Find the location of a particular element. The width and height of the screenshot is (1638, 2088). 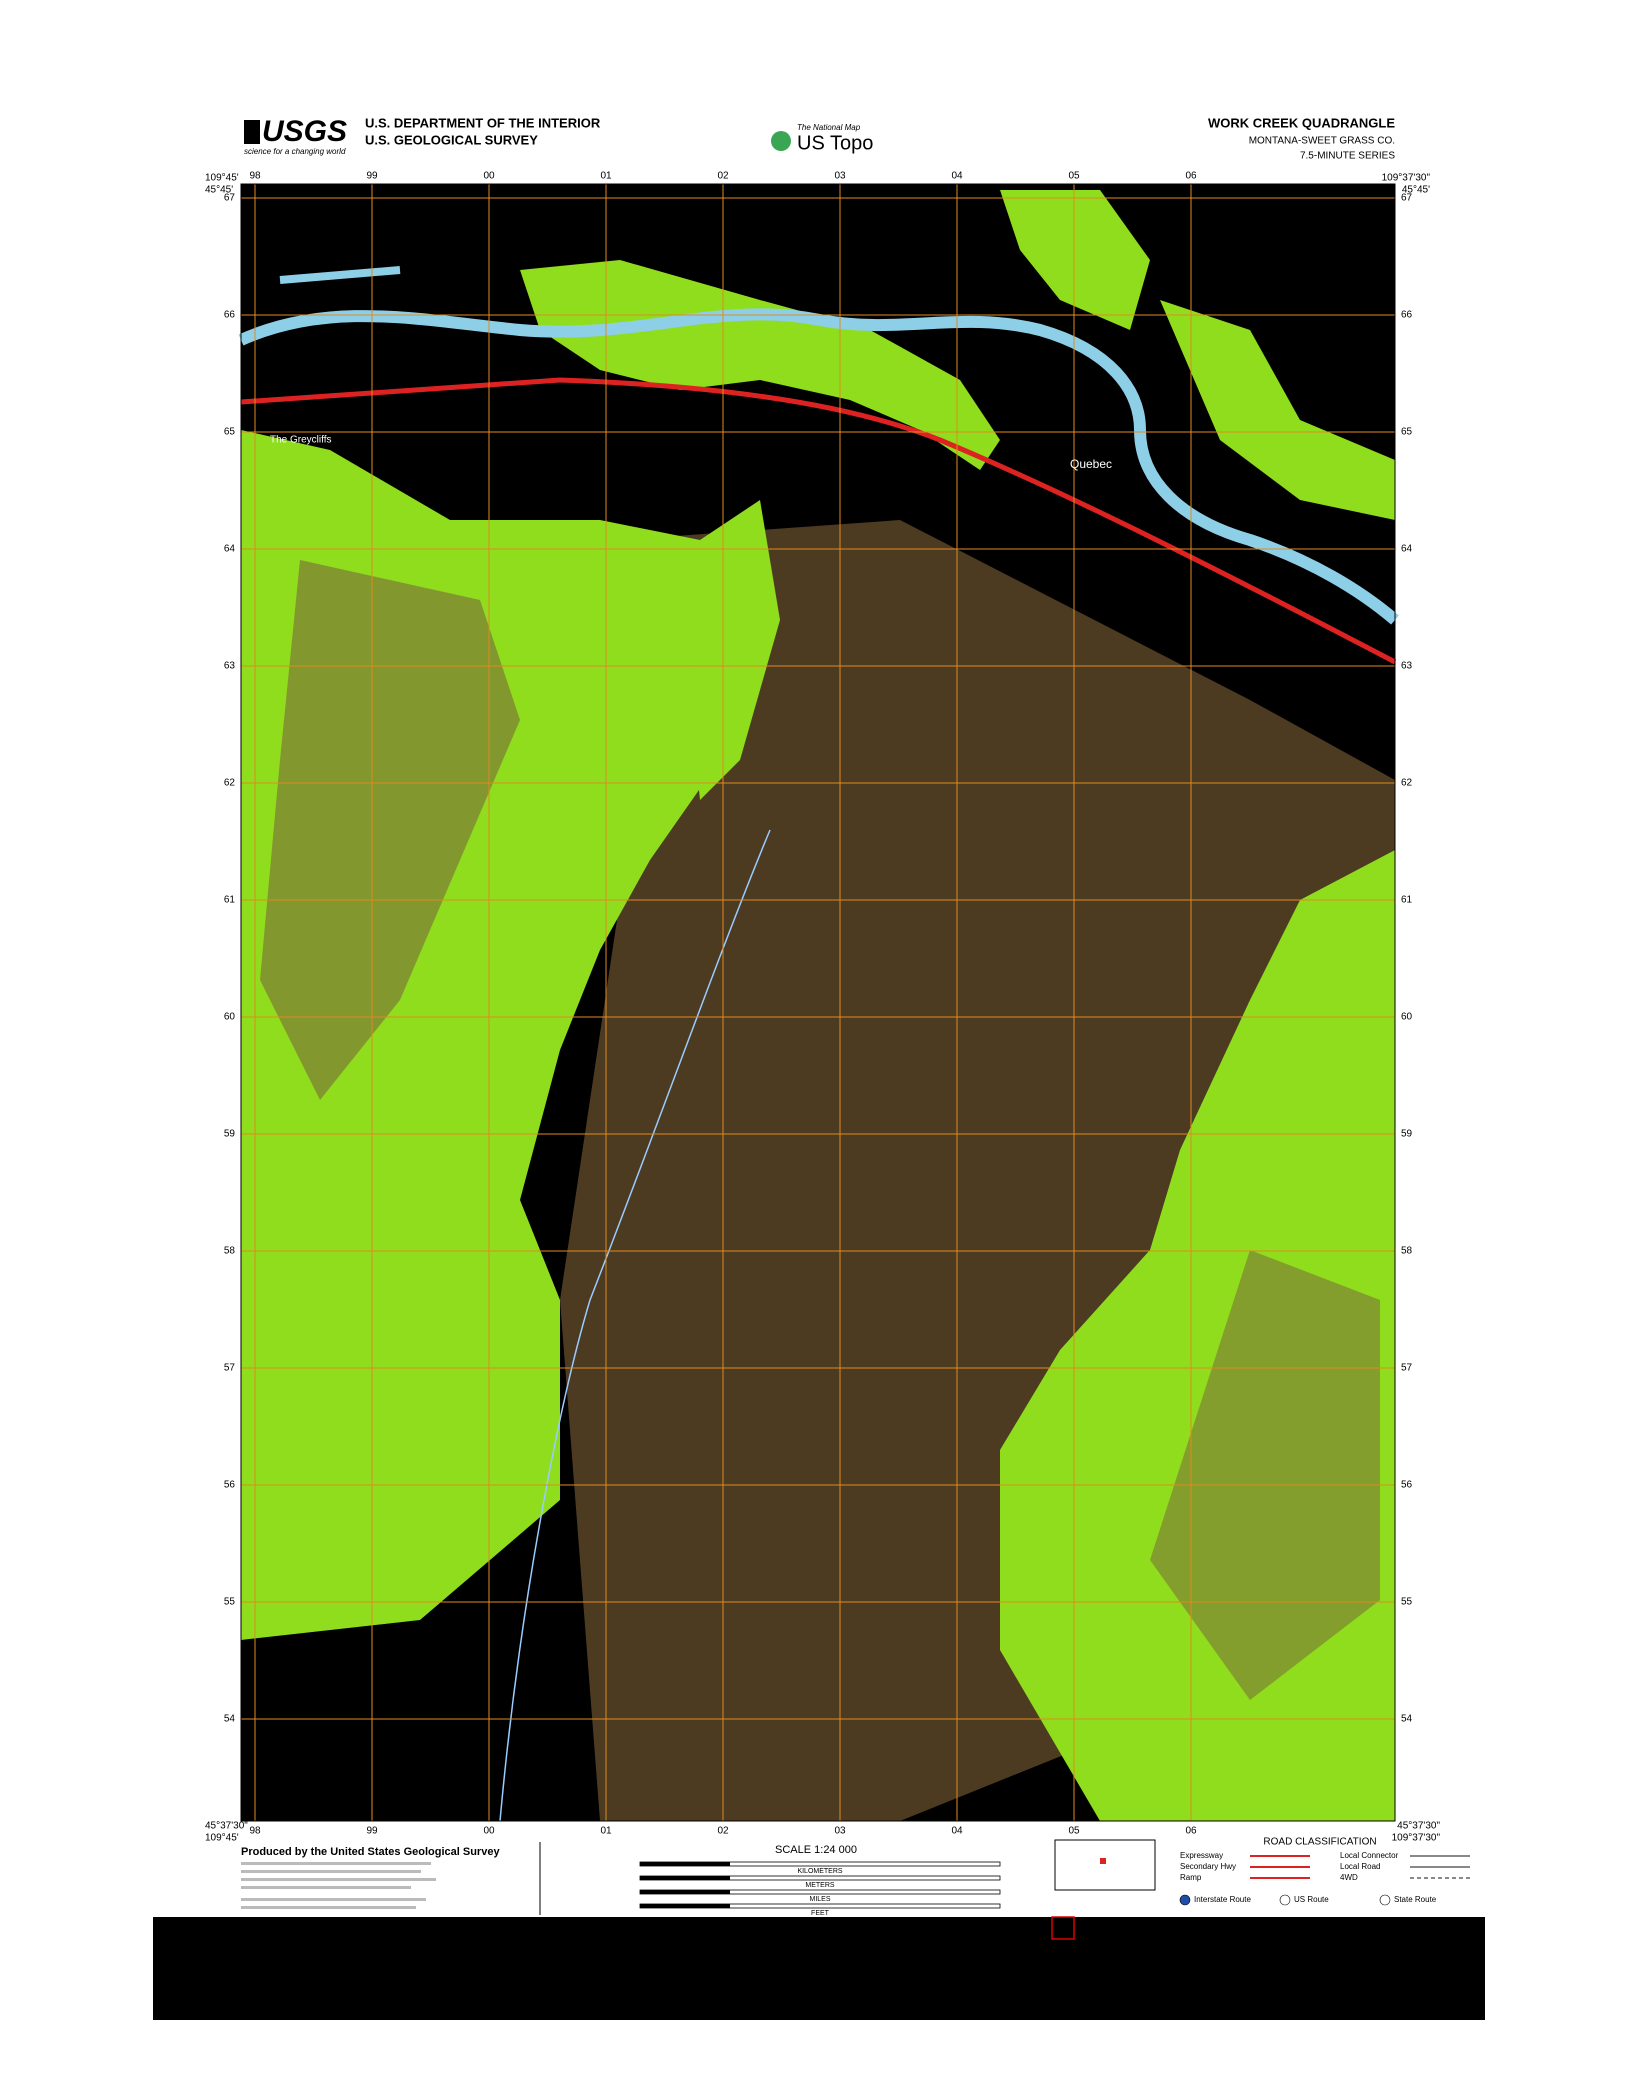

county: MONTANA-SWEET GRASS CO. is located at coordinates (1322, 141).